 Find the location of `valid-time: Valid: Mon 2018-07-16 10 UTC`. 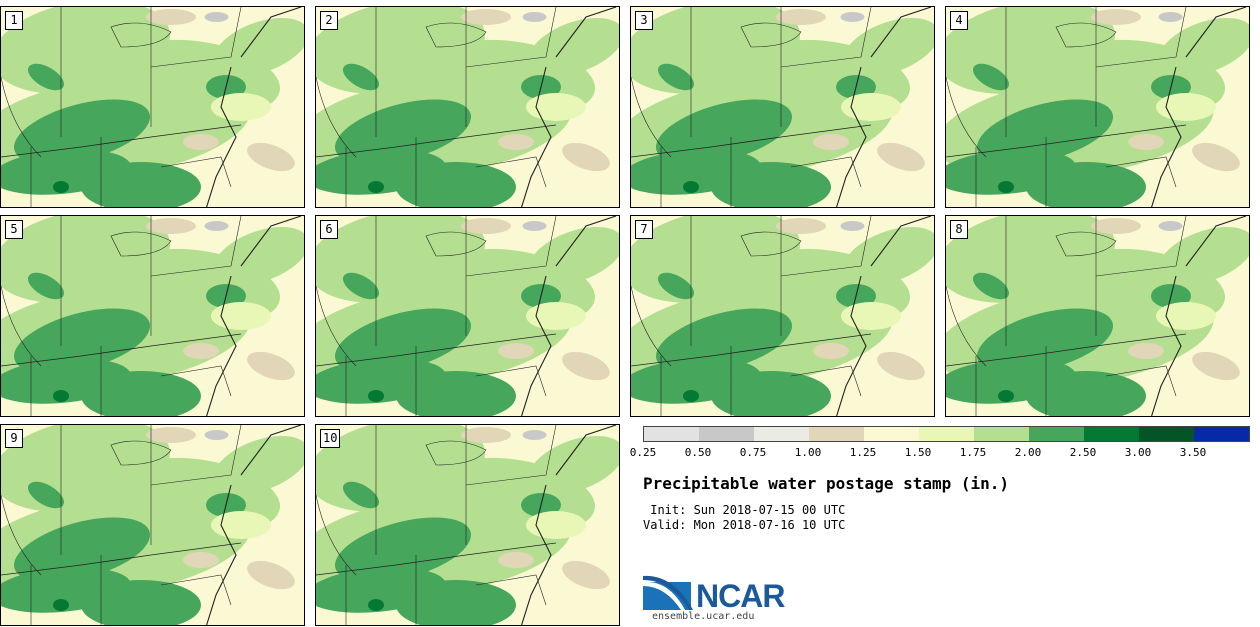

valid-time: Valid: Mon 2018-07-16 10 UTC is located at coordinates (744, 525).